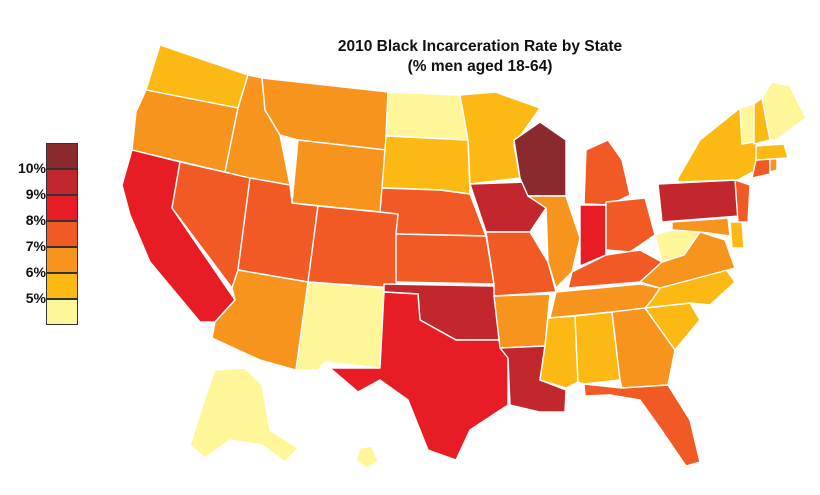 Image resolution: width=820 pixels, height=495 pixels. Describe the element at coordinates (244, 415) in the screenshot. I see `state-ak` at that location.